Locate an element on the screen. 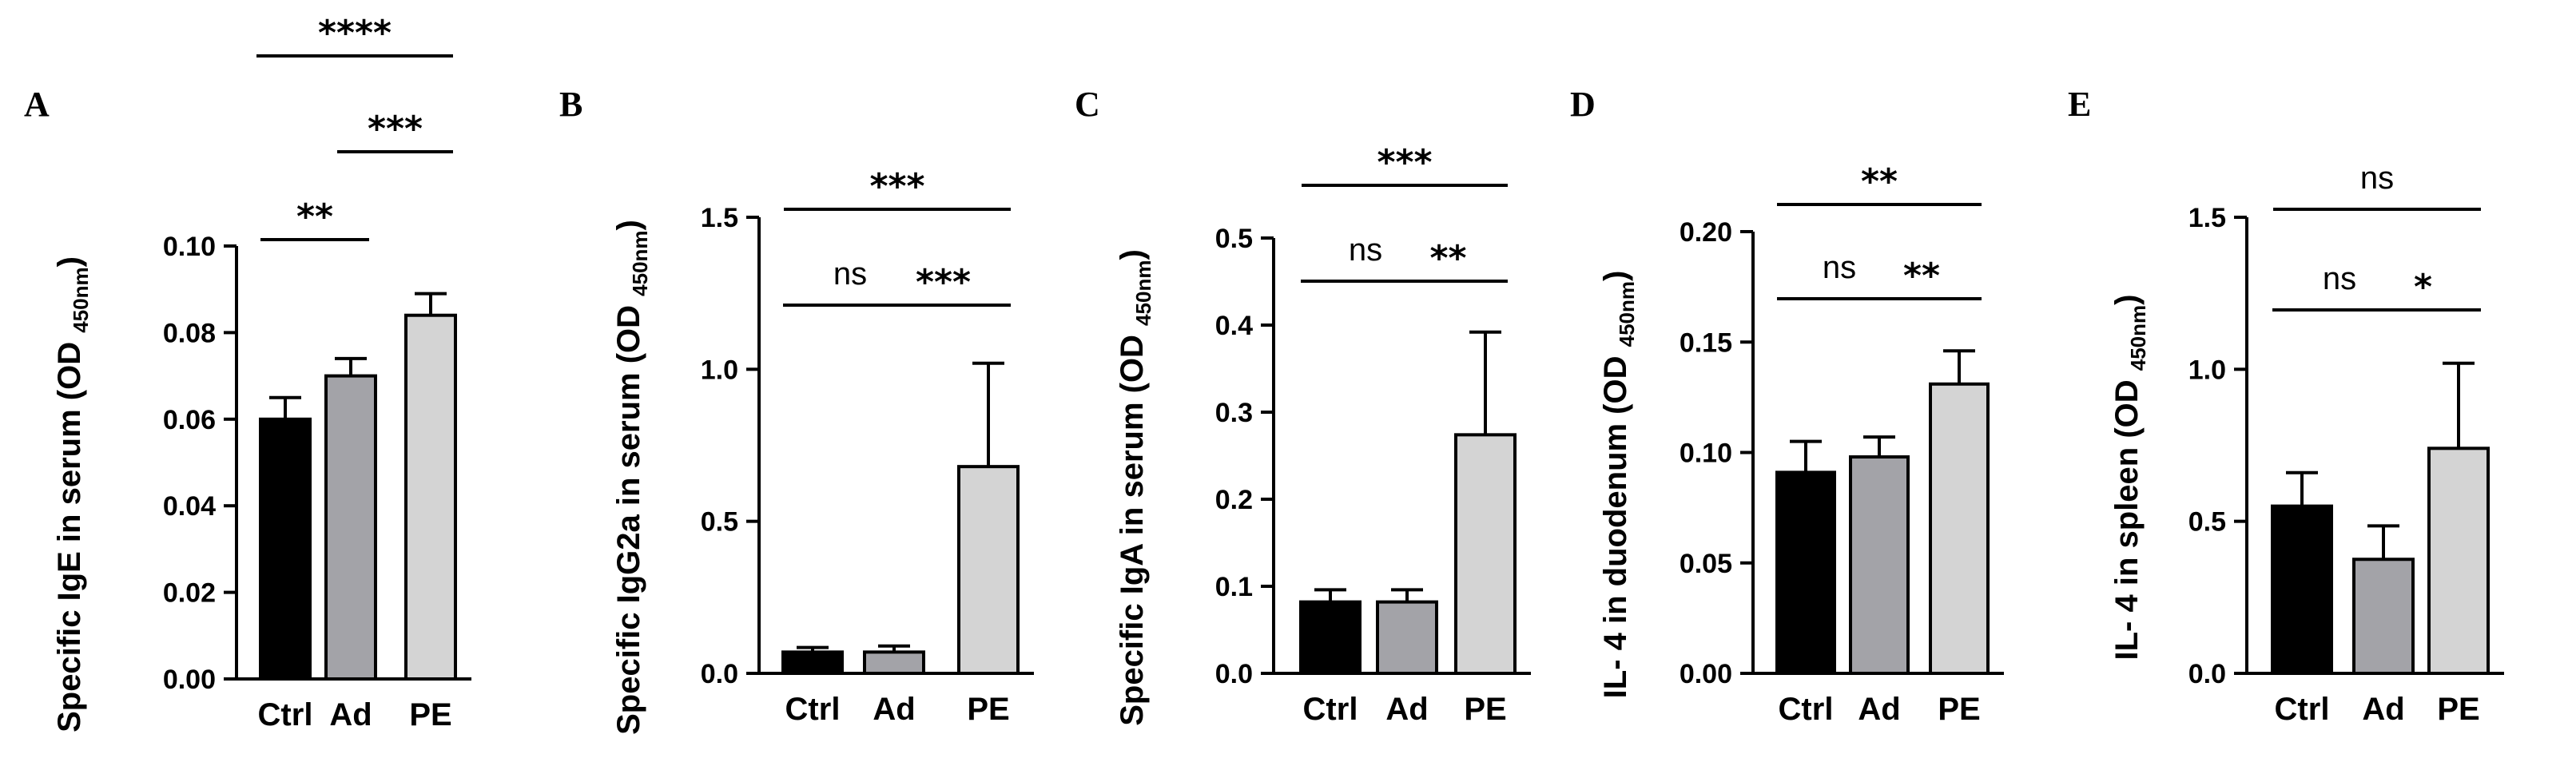  panel-letter: B is located at coordinates (570, 104).